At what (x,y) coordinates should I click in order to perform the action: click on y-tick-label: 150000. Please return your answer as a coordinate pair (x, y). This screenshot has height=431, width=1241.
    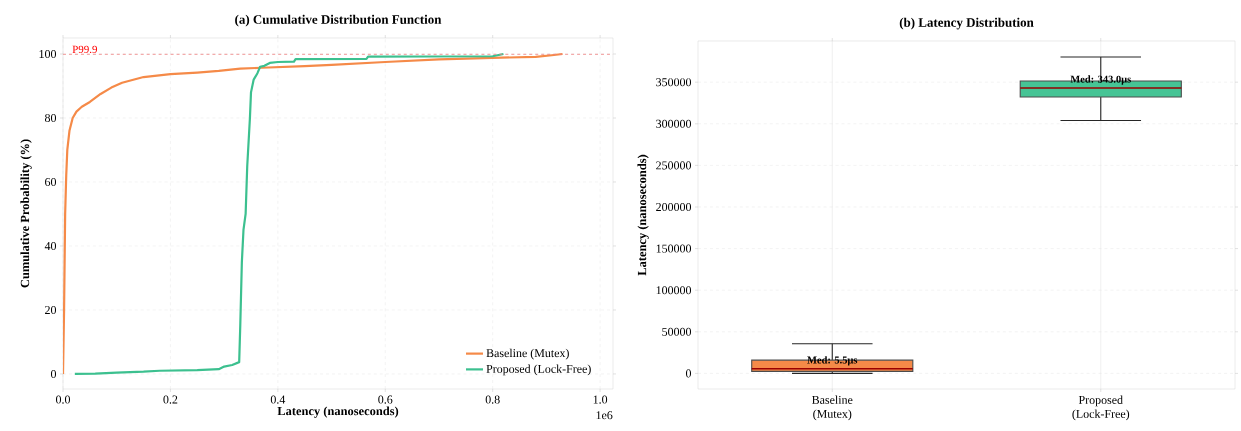
    Looking at the image, I should click on (674, 248).